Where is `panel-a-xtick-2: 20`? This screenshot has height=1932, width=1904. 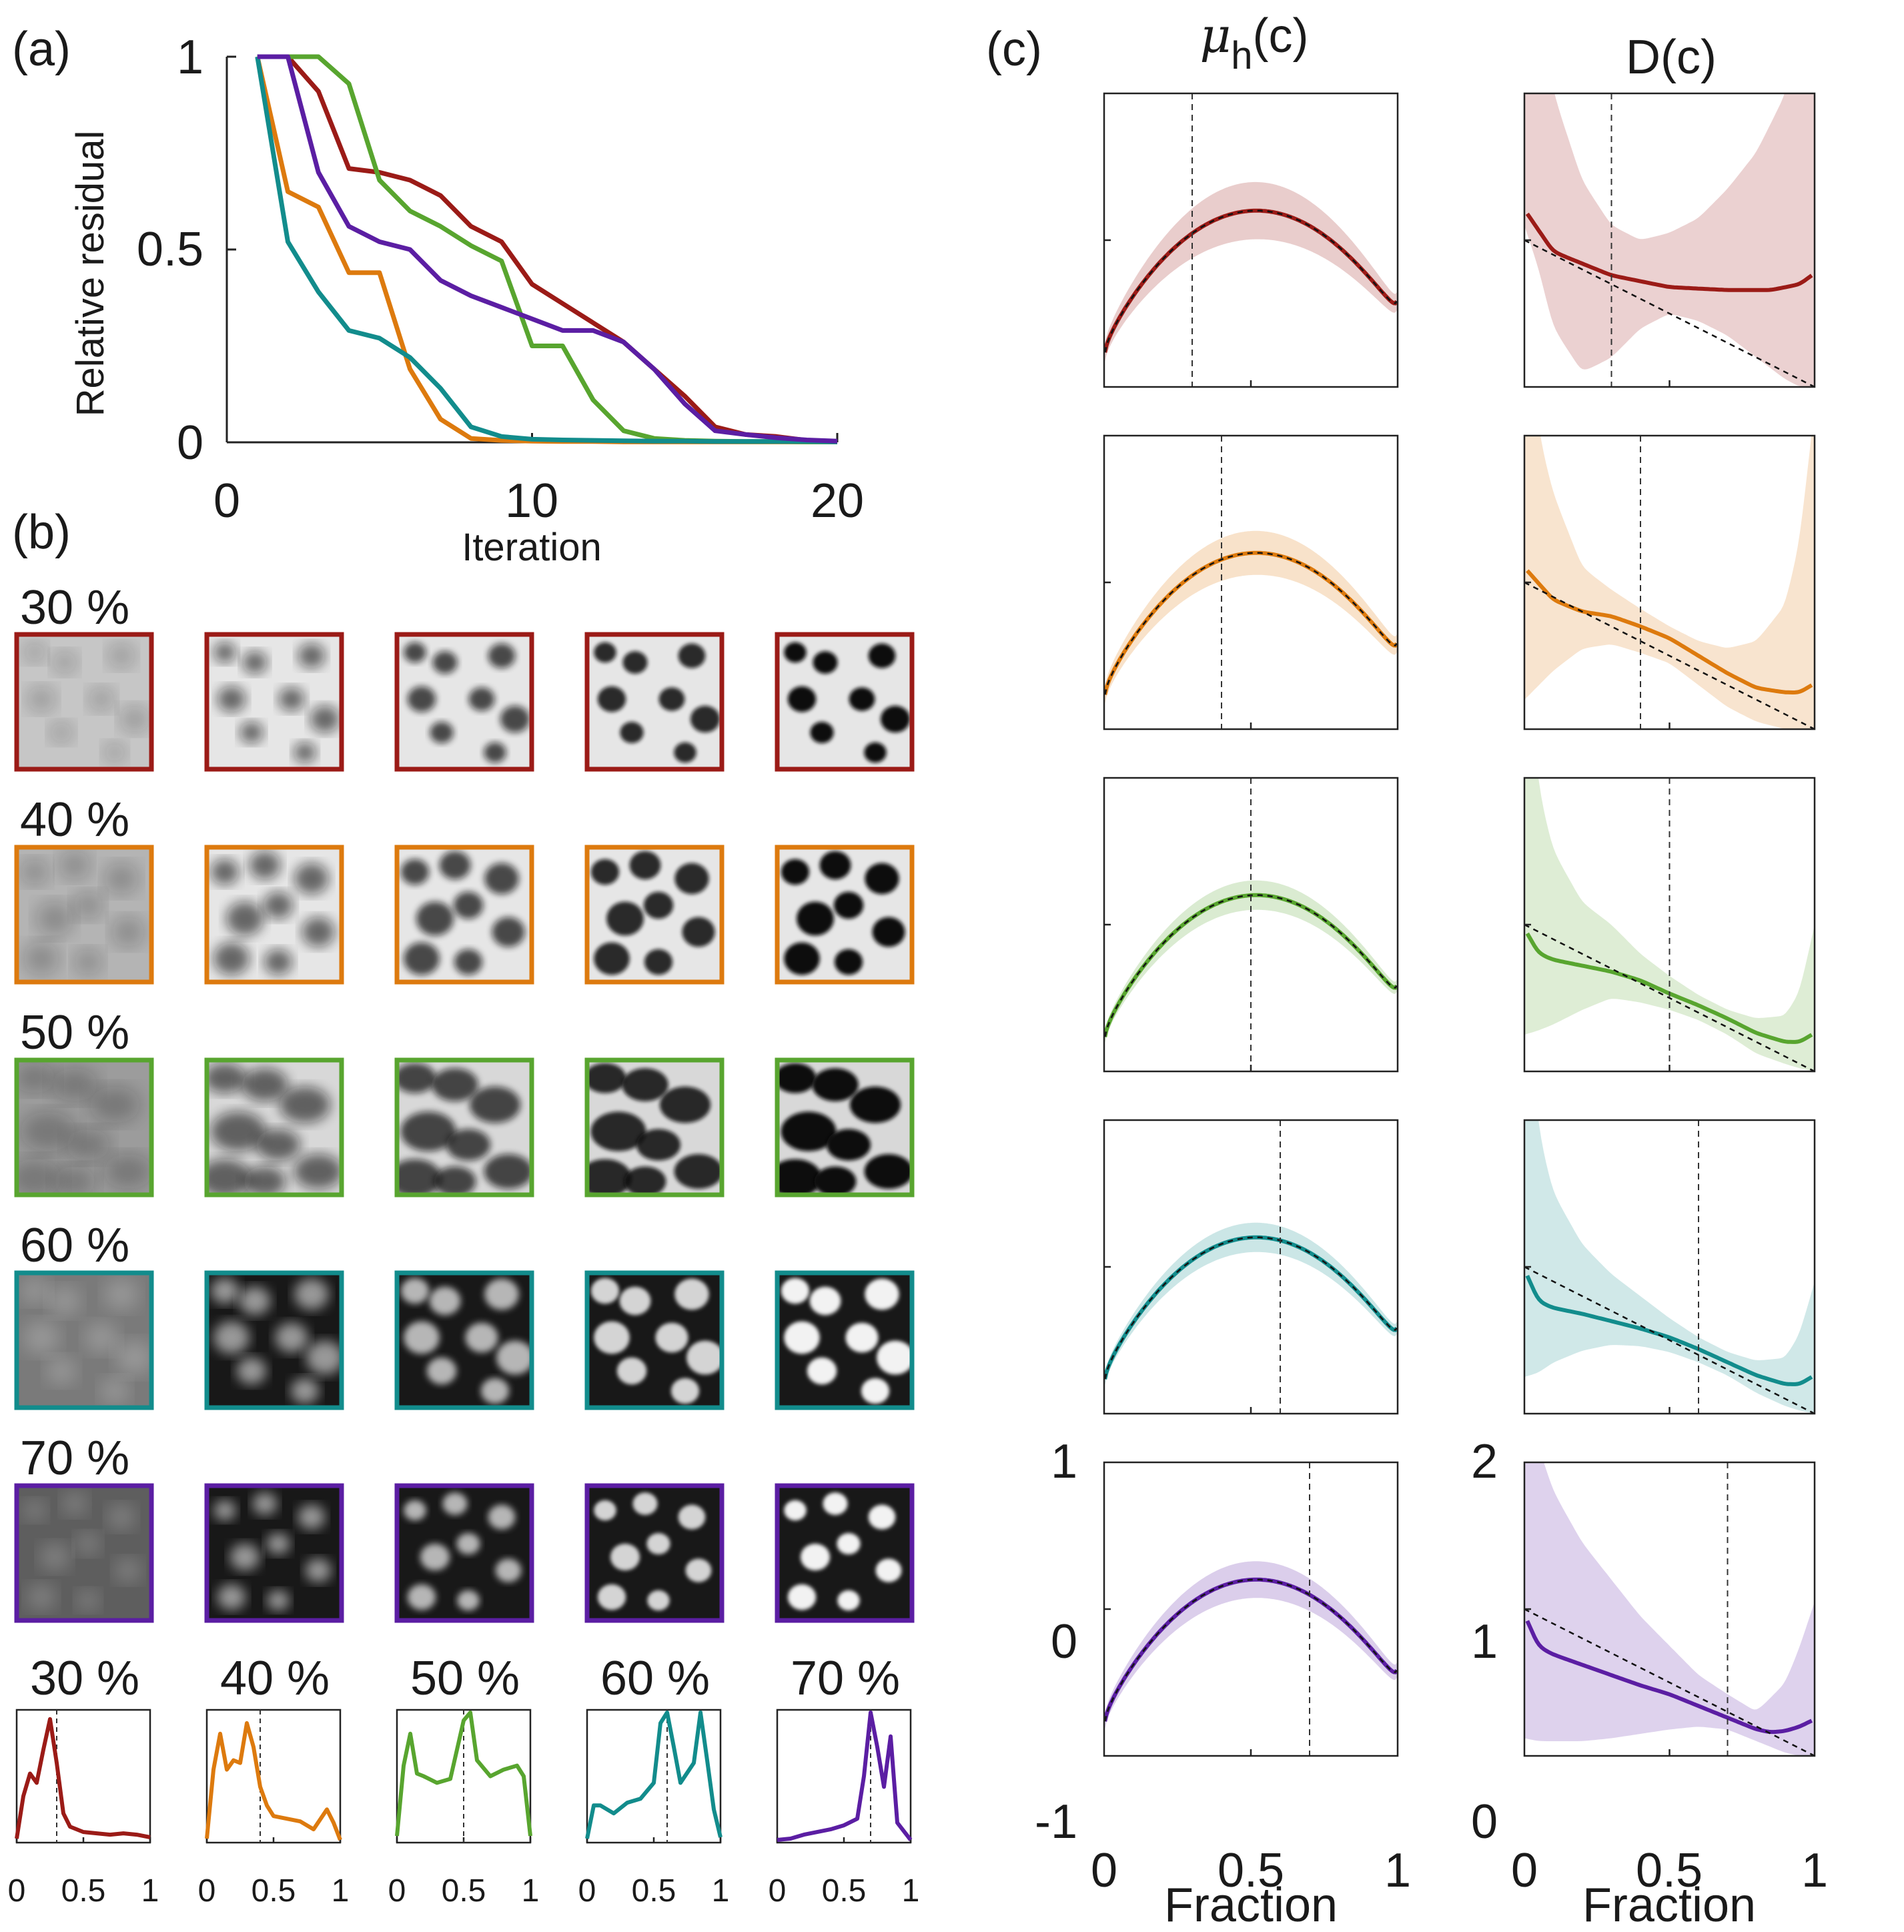 panel-a-xtick-2: 20 is located at coordinates (837, 501).